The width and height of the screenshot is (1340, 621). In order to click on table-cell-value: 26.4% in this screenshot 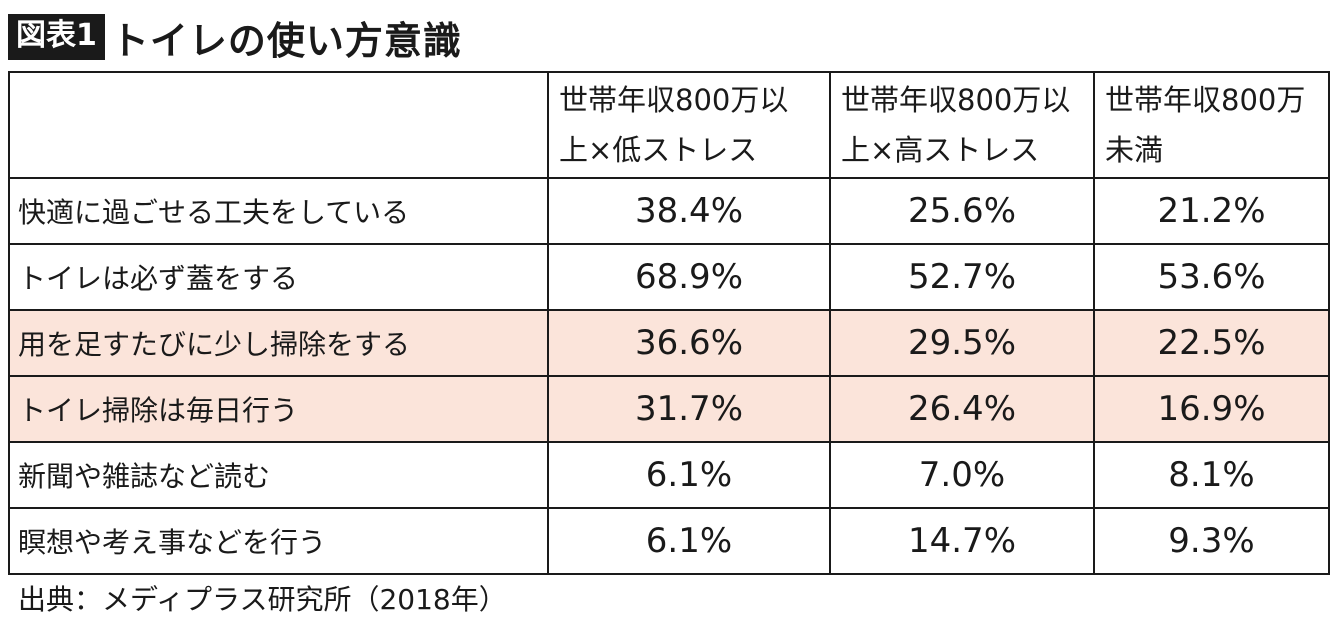, I will do `click(962, 409)`.